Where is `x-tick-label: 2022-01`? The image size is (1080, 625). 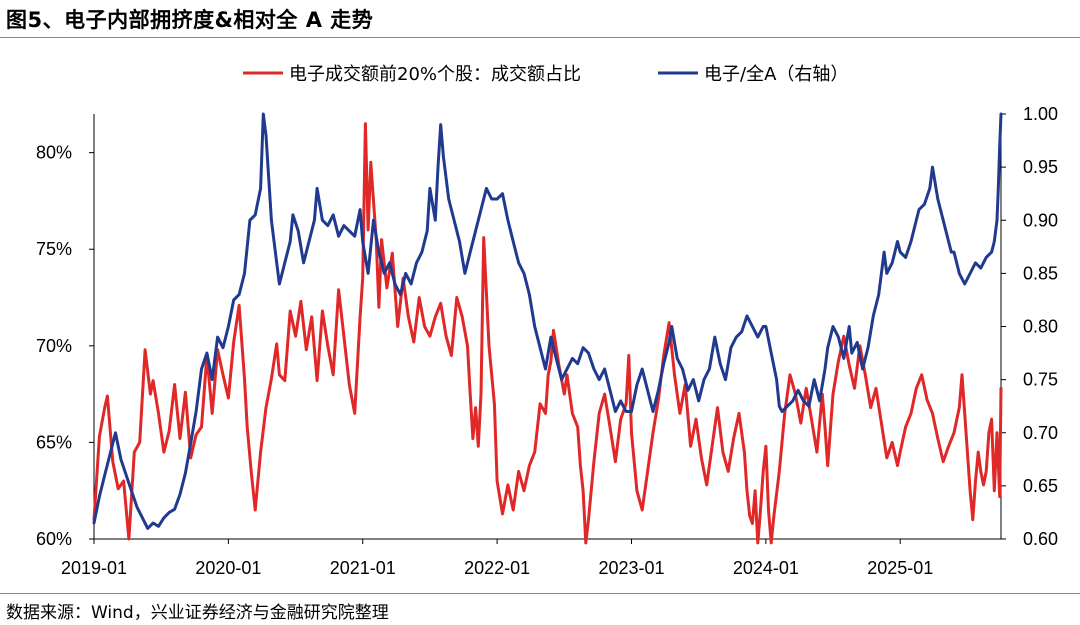
x-tick-label: 2022-01 is located at coordinates (497, 568).